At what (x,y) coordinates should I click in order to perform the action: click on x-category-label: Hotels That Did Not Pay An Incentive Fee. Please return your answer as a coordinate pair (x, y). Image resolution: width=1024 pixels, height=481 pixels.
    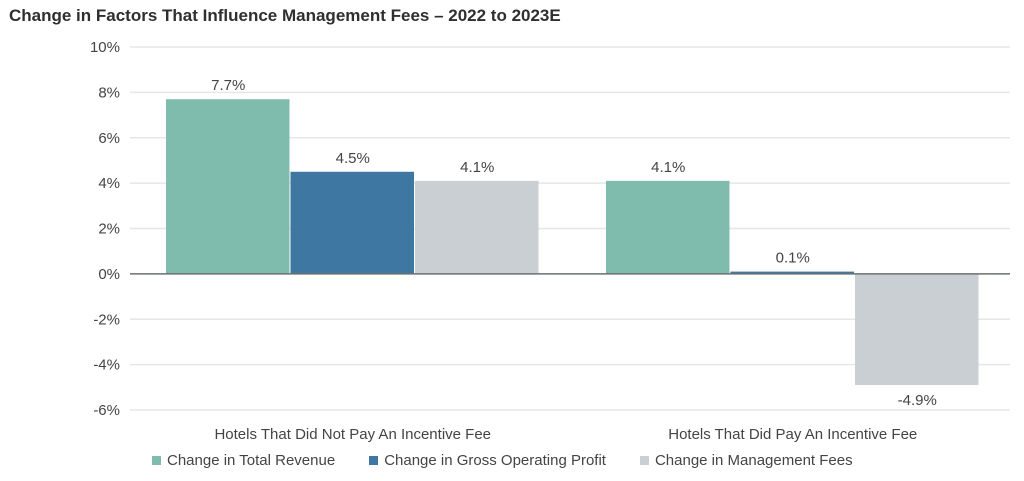
    Looking at the image, I should click on (352, 434).